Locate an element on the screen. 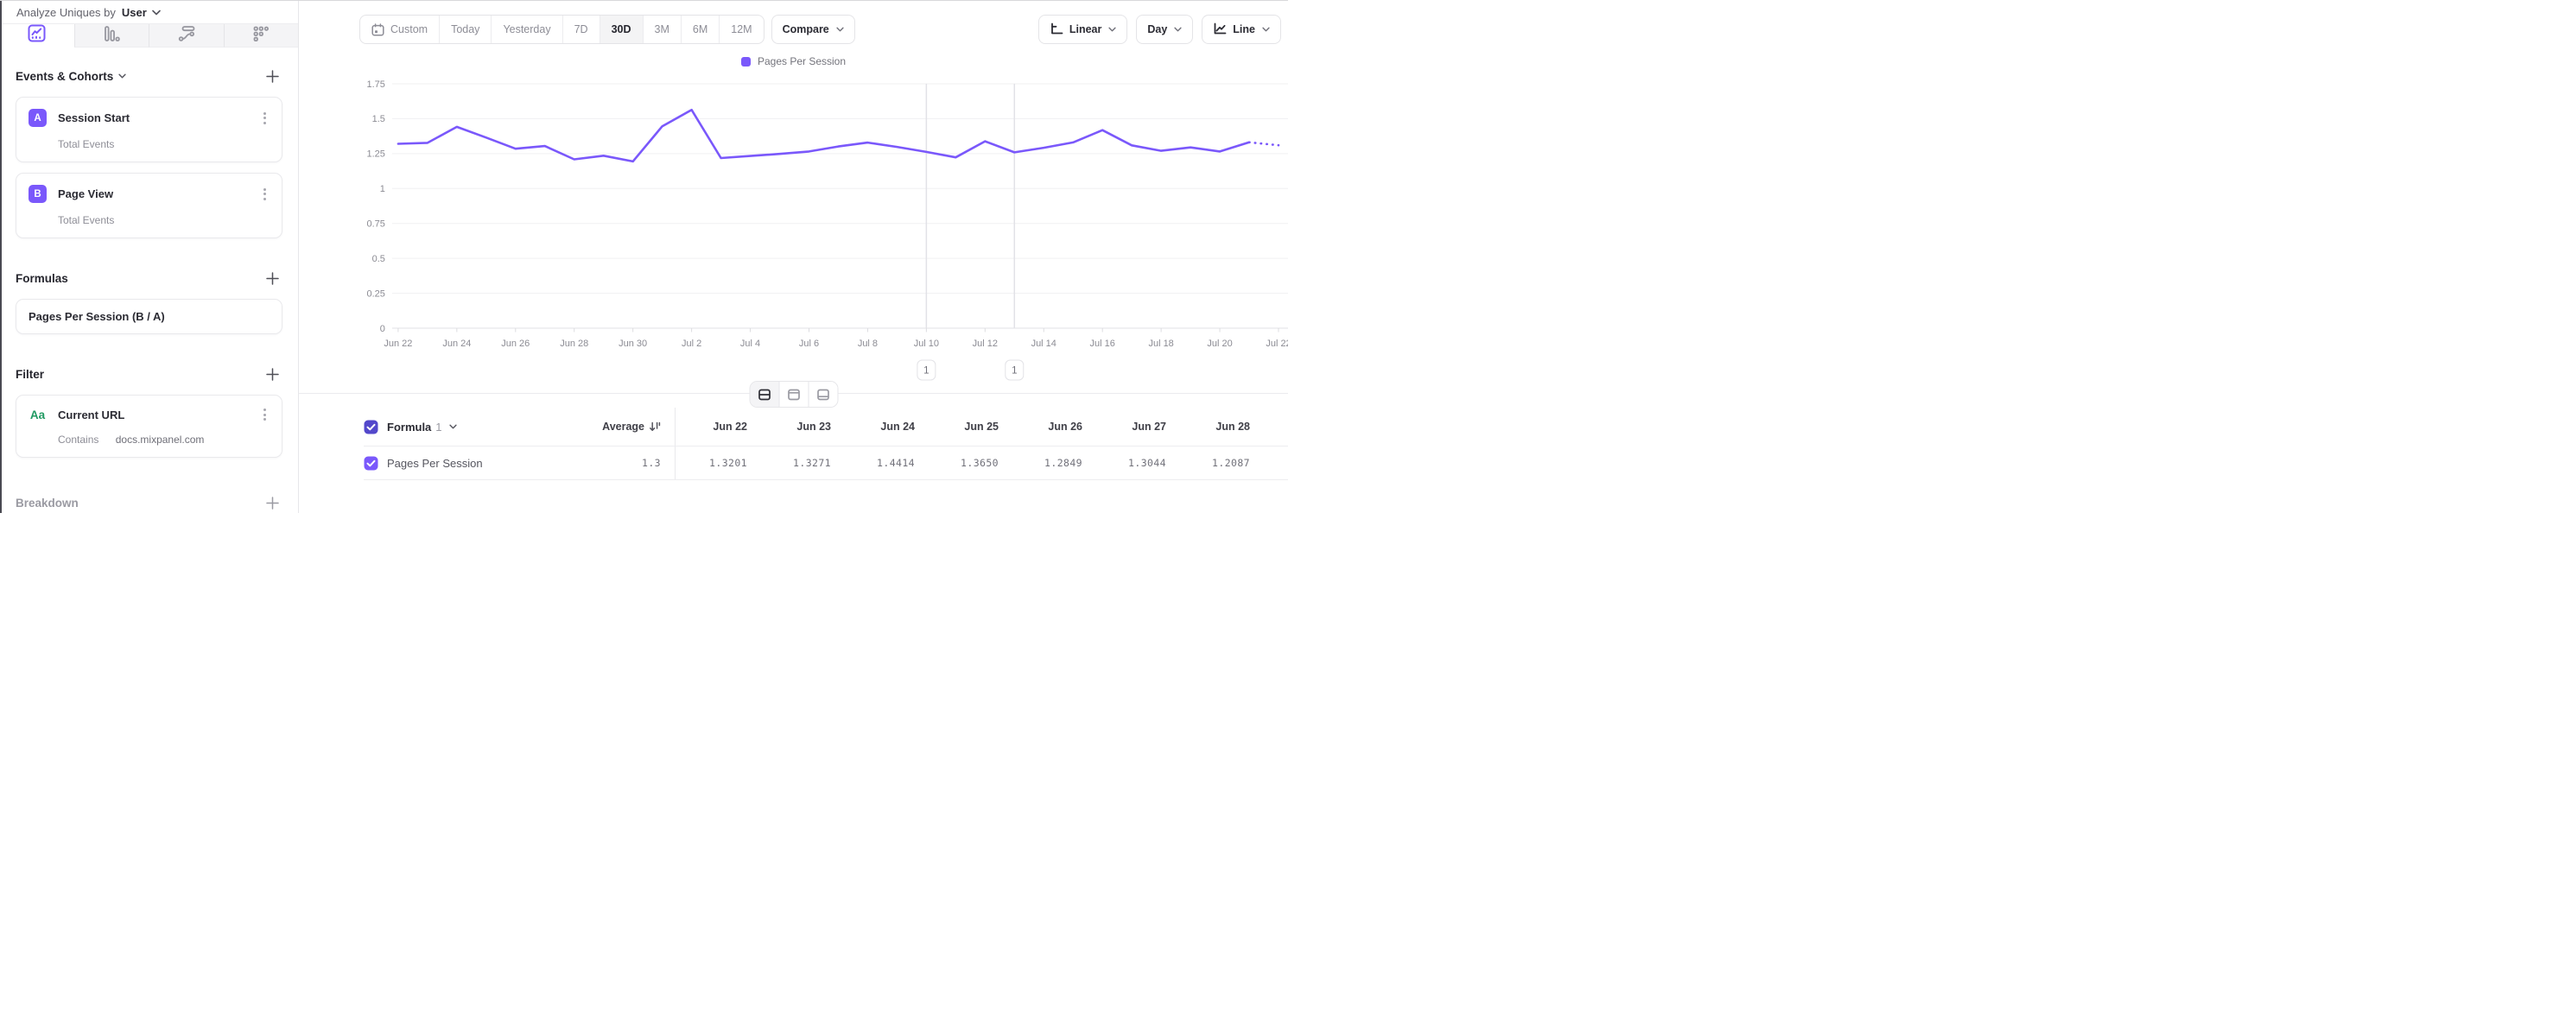  event-name: Page View is located at coordinates (86, 193).